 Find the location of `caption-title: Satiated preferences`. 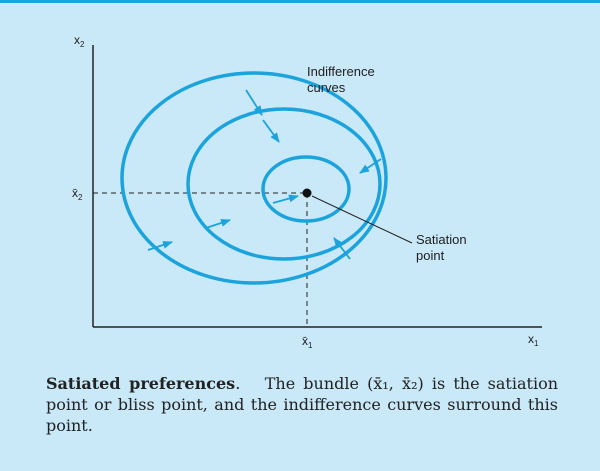

caption-title: Satiated preferences is located at coordinates (141, 383).